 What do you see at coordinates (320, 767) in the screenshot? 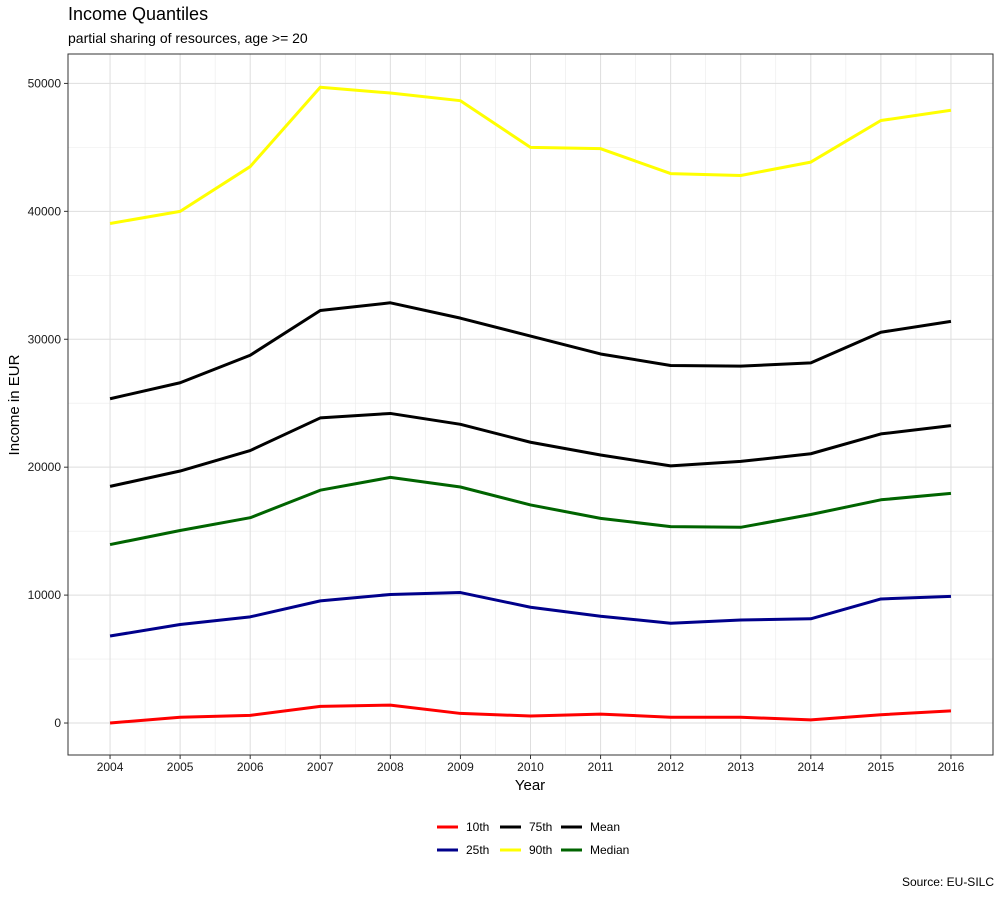
I see `x-tick-label: 2007` at bounding box center [320, 767].